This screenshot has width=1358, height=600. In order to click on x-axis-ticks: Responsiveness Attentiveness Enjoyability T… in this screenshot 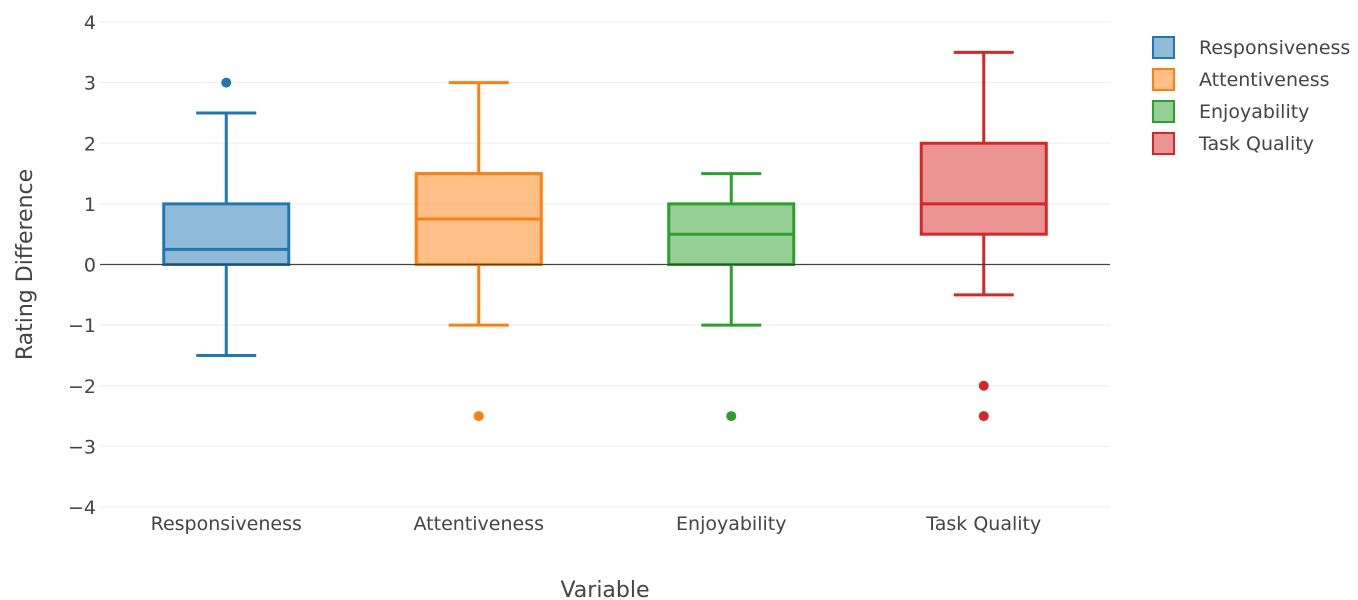, I will do `click(596, 524)`.